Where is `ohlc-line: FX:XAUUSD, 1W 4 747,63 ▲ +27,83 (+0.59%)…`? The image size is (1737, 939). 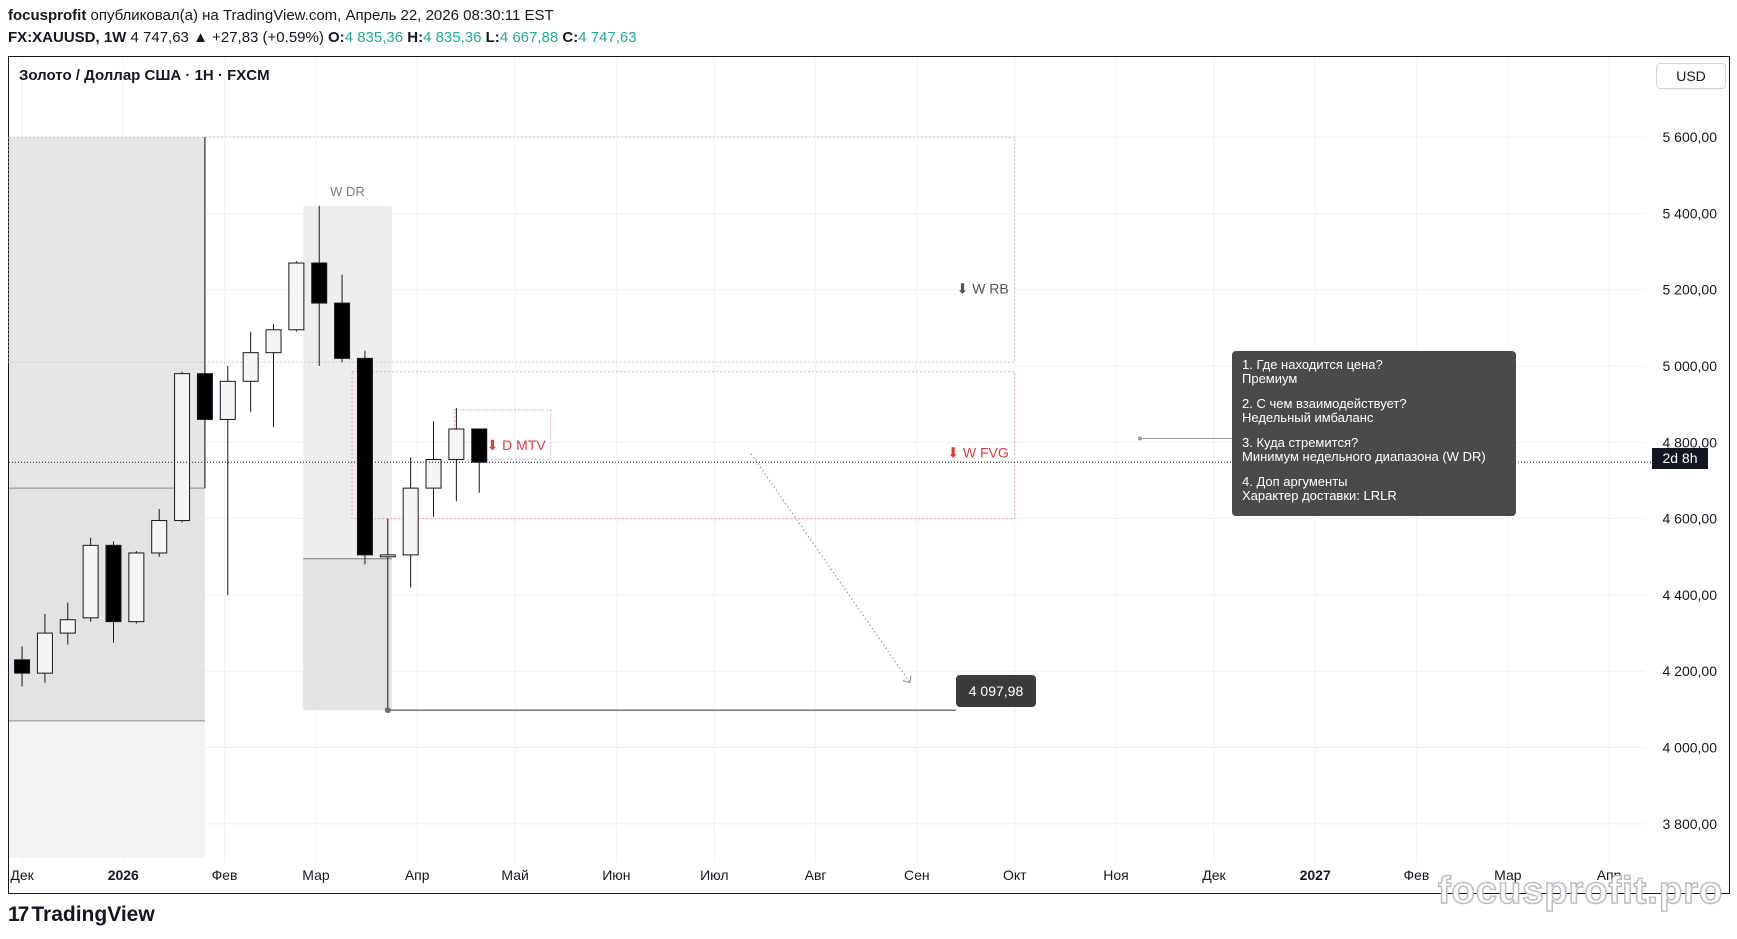 ohlc-line: FX:XAUUSD, 1W 4 747,63 ▲ +27,83 (+0.59%)… is located at coordinates (322, 37).